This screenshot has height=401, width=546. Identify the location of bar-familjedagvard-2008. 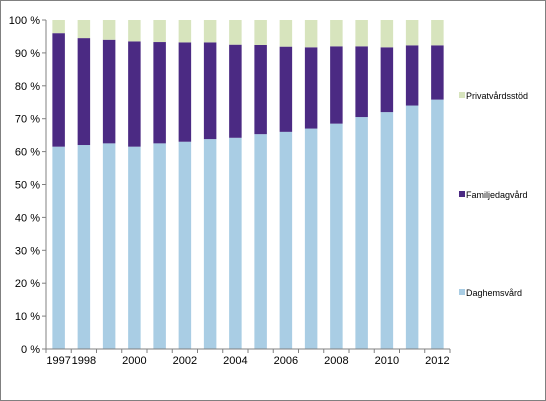
(336, 85).